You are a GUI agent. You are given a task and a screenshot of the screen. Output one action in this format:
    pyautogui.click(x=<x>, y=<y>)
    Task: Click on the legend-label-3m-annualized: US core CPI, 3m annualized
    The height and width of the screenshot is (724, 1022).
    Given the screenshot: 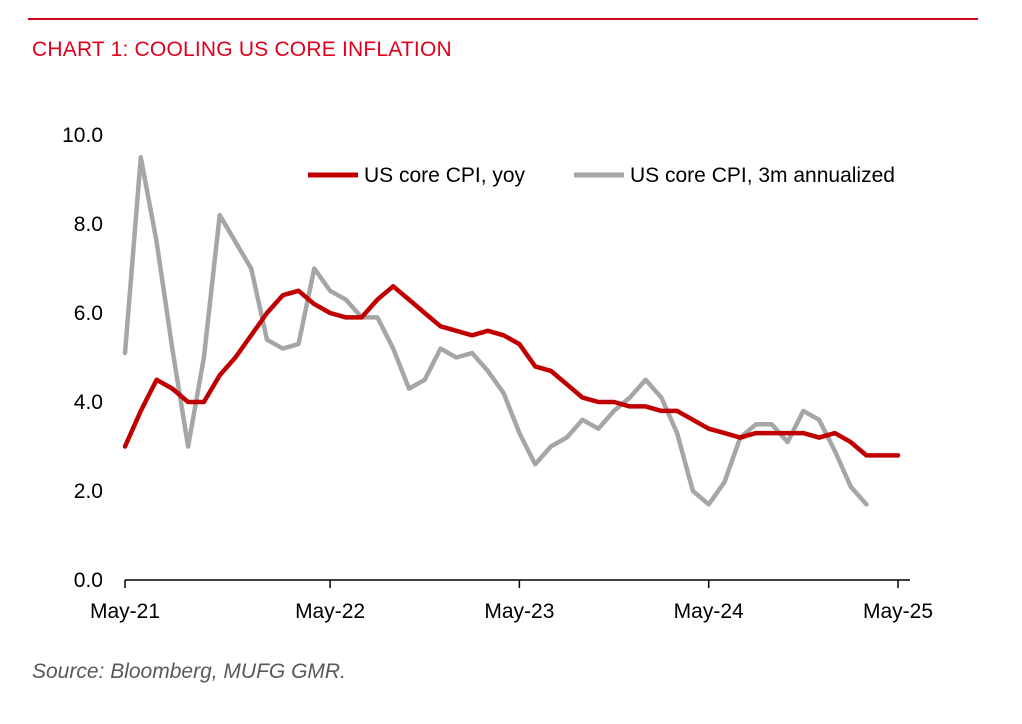 What is the action you would take?
    pyautogui.click(x=762, y=175)
    